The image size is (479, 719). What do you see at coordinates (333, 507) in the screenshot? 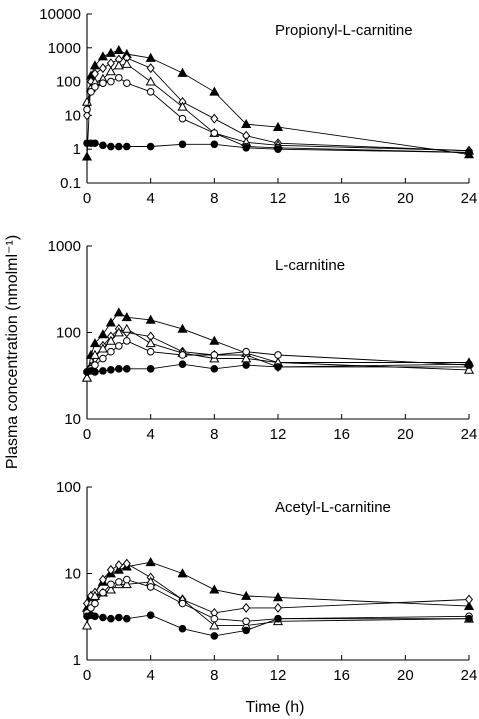
I see `panel-title: Acetyl-L-carnitine` at bounding box center [333, 507].